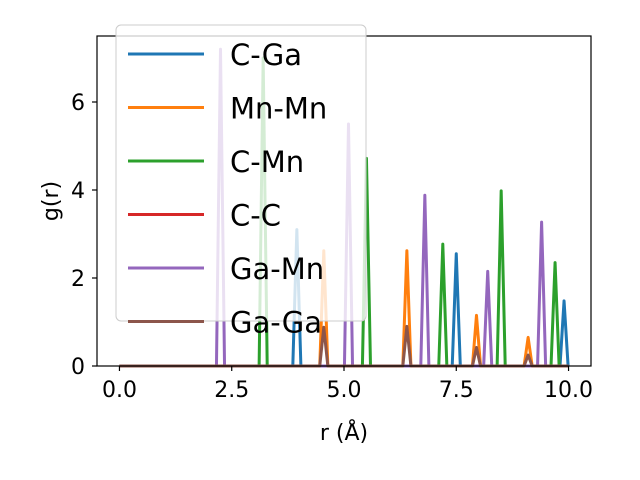 Image resolution: width=640 pixels, height=480 pixels. I want to click on legend-label: C-Ga, so click(266, 55).